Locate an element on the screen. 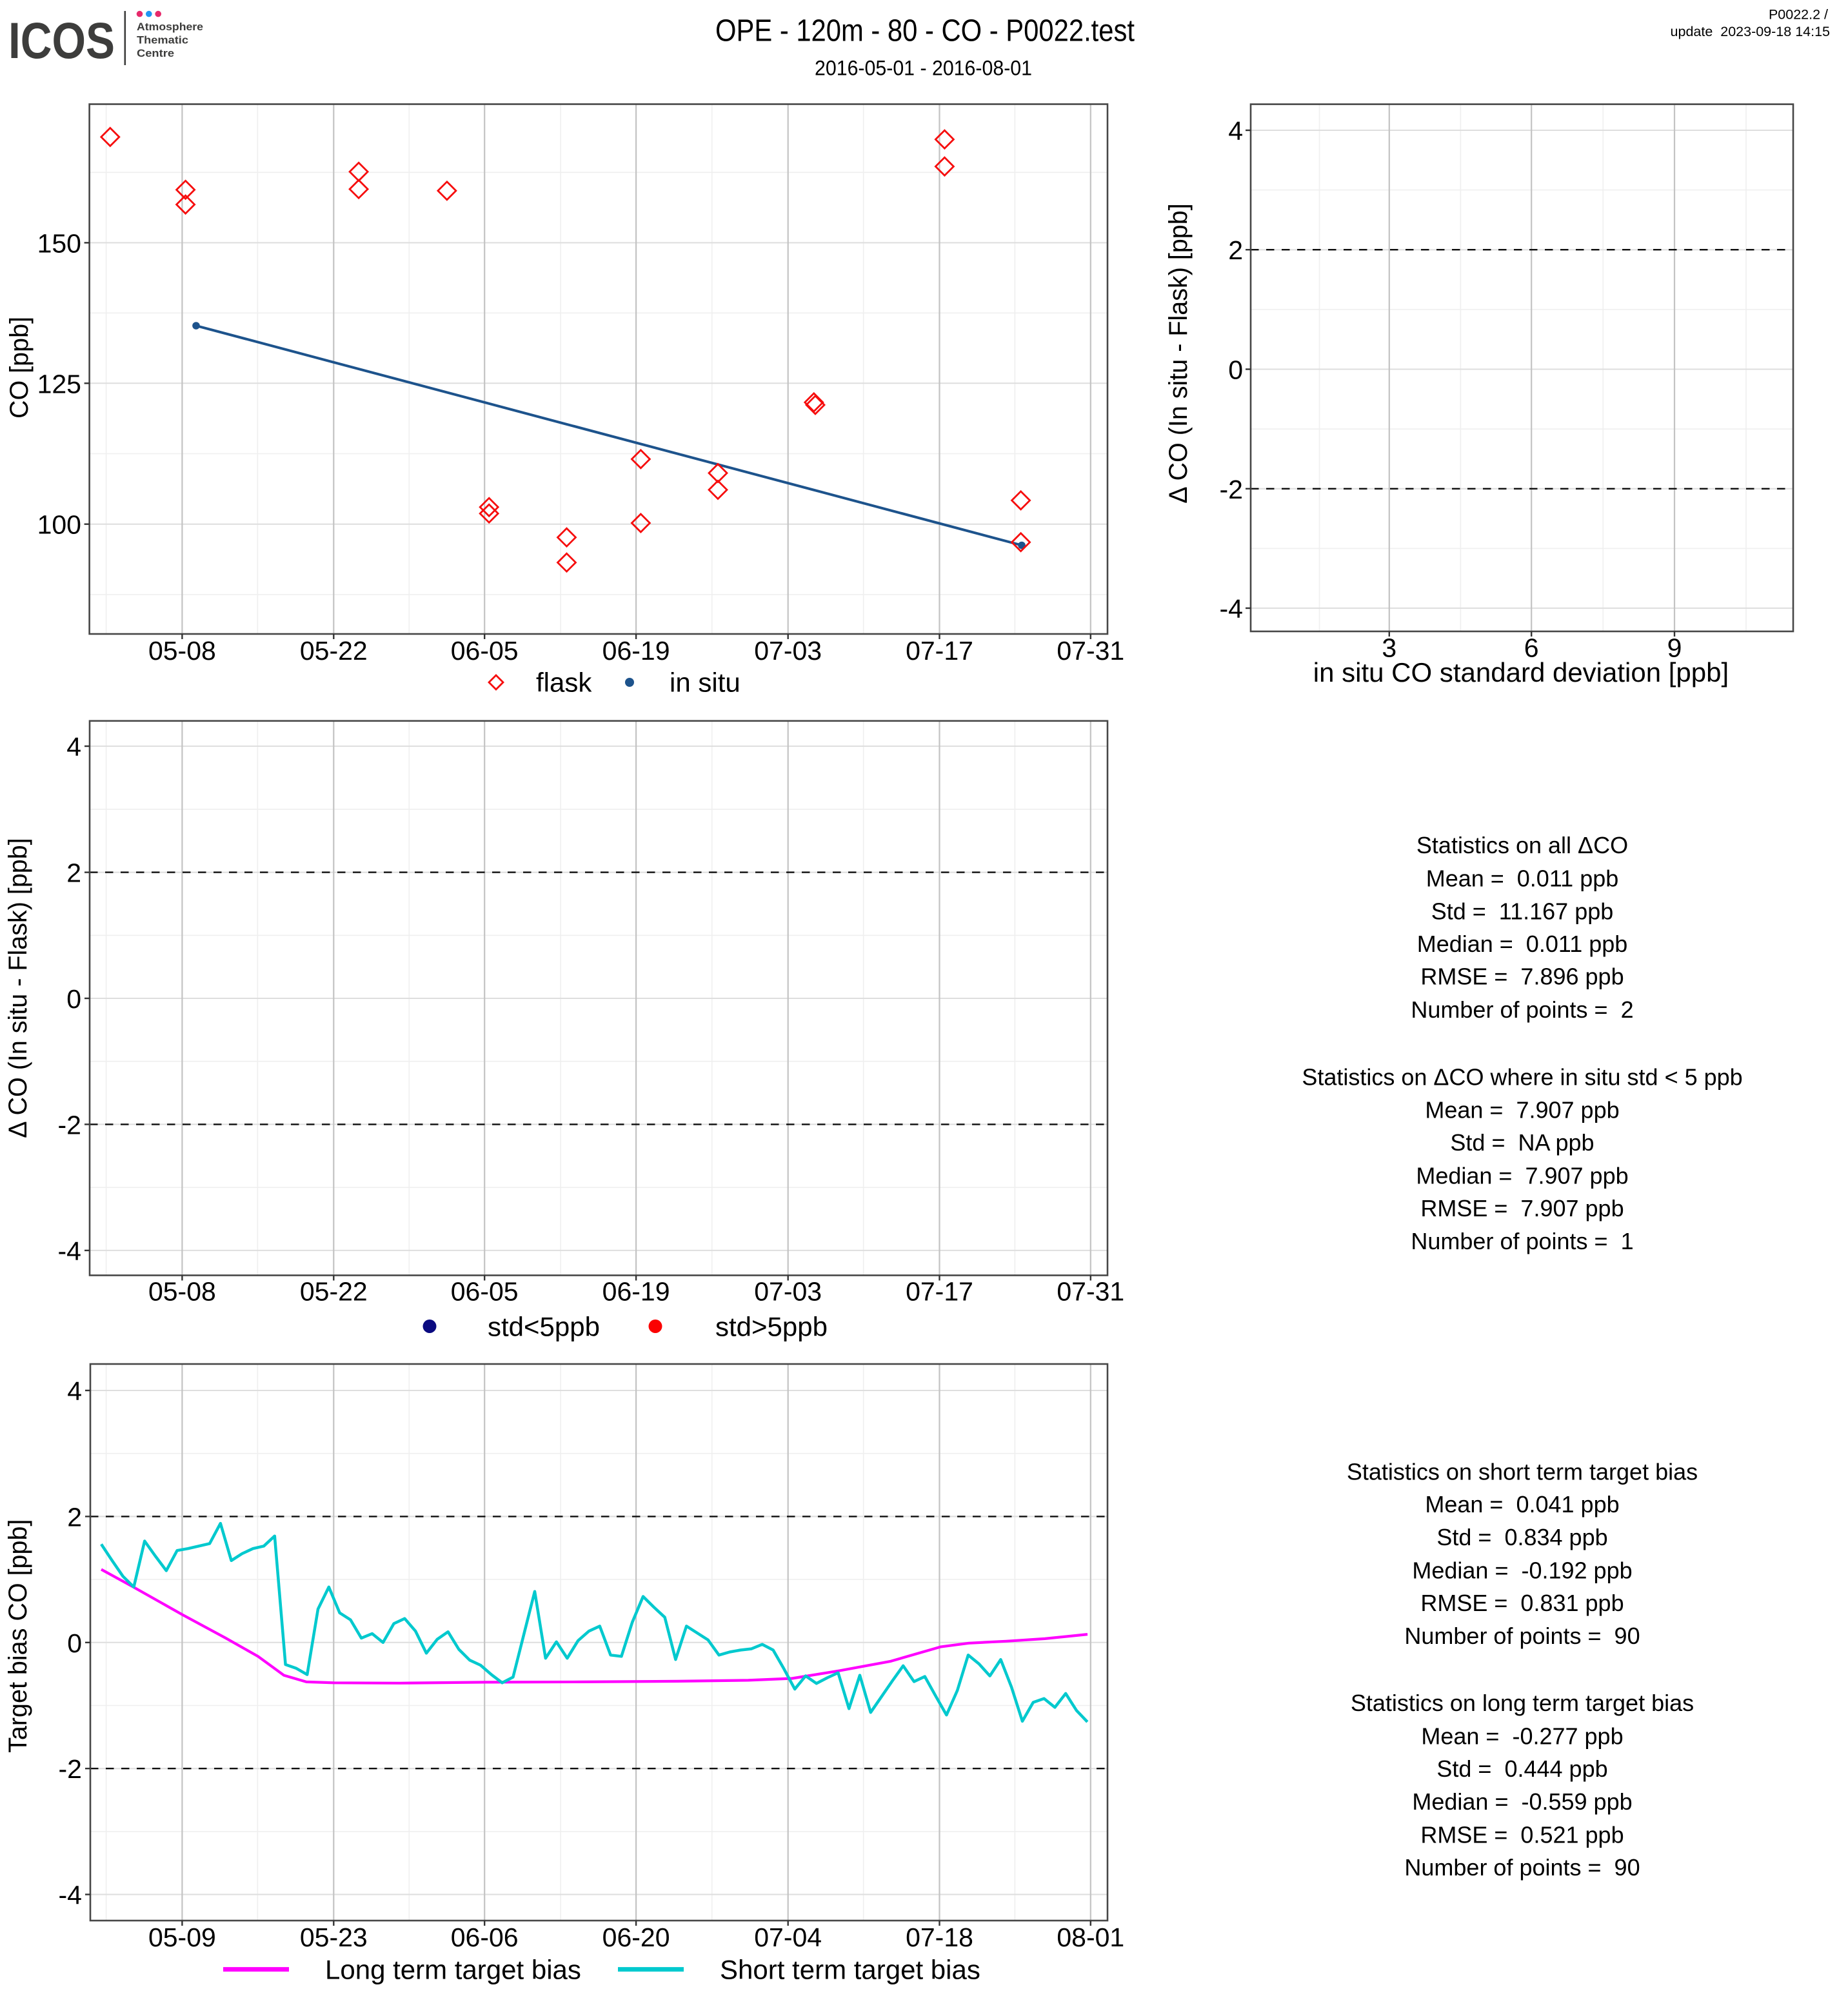 The height and width of the screenshot is (2007, 1848). svg-text: RMSE = 7.896 ppb is located at coordinates (1522, 977).